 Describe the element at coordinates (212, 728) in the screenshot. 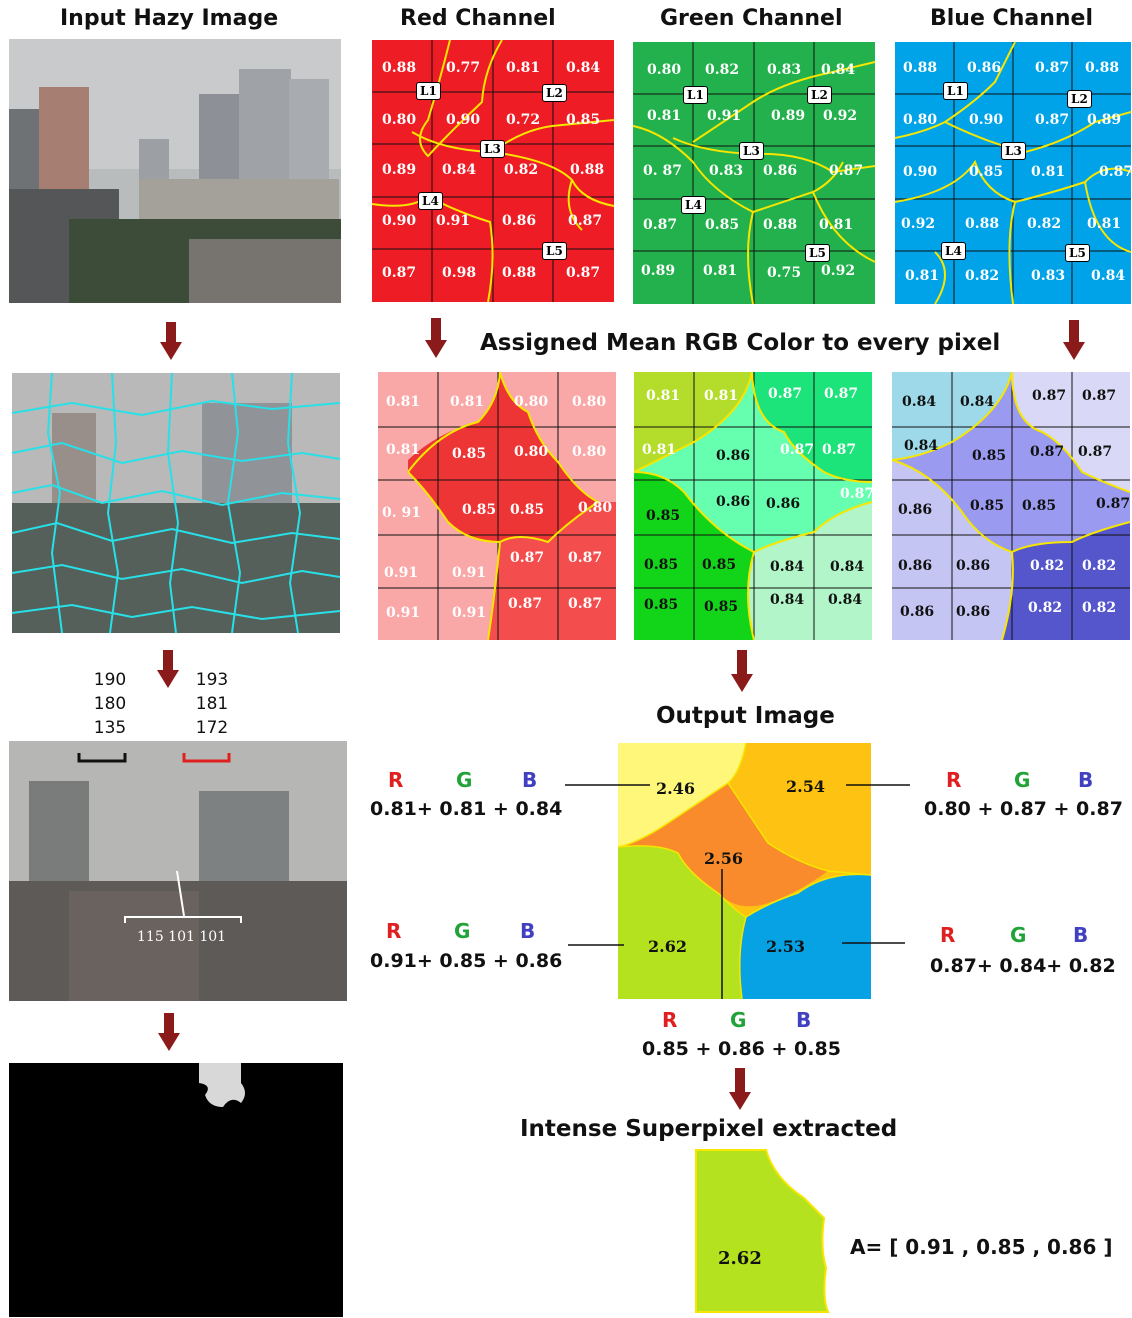

I see `pixel-value-right-b: 172` at that location.